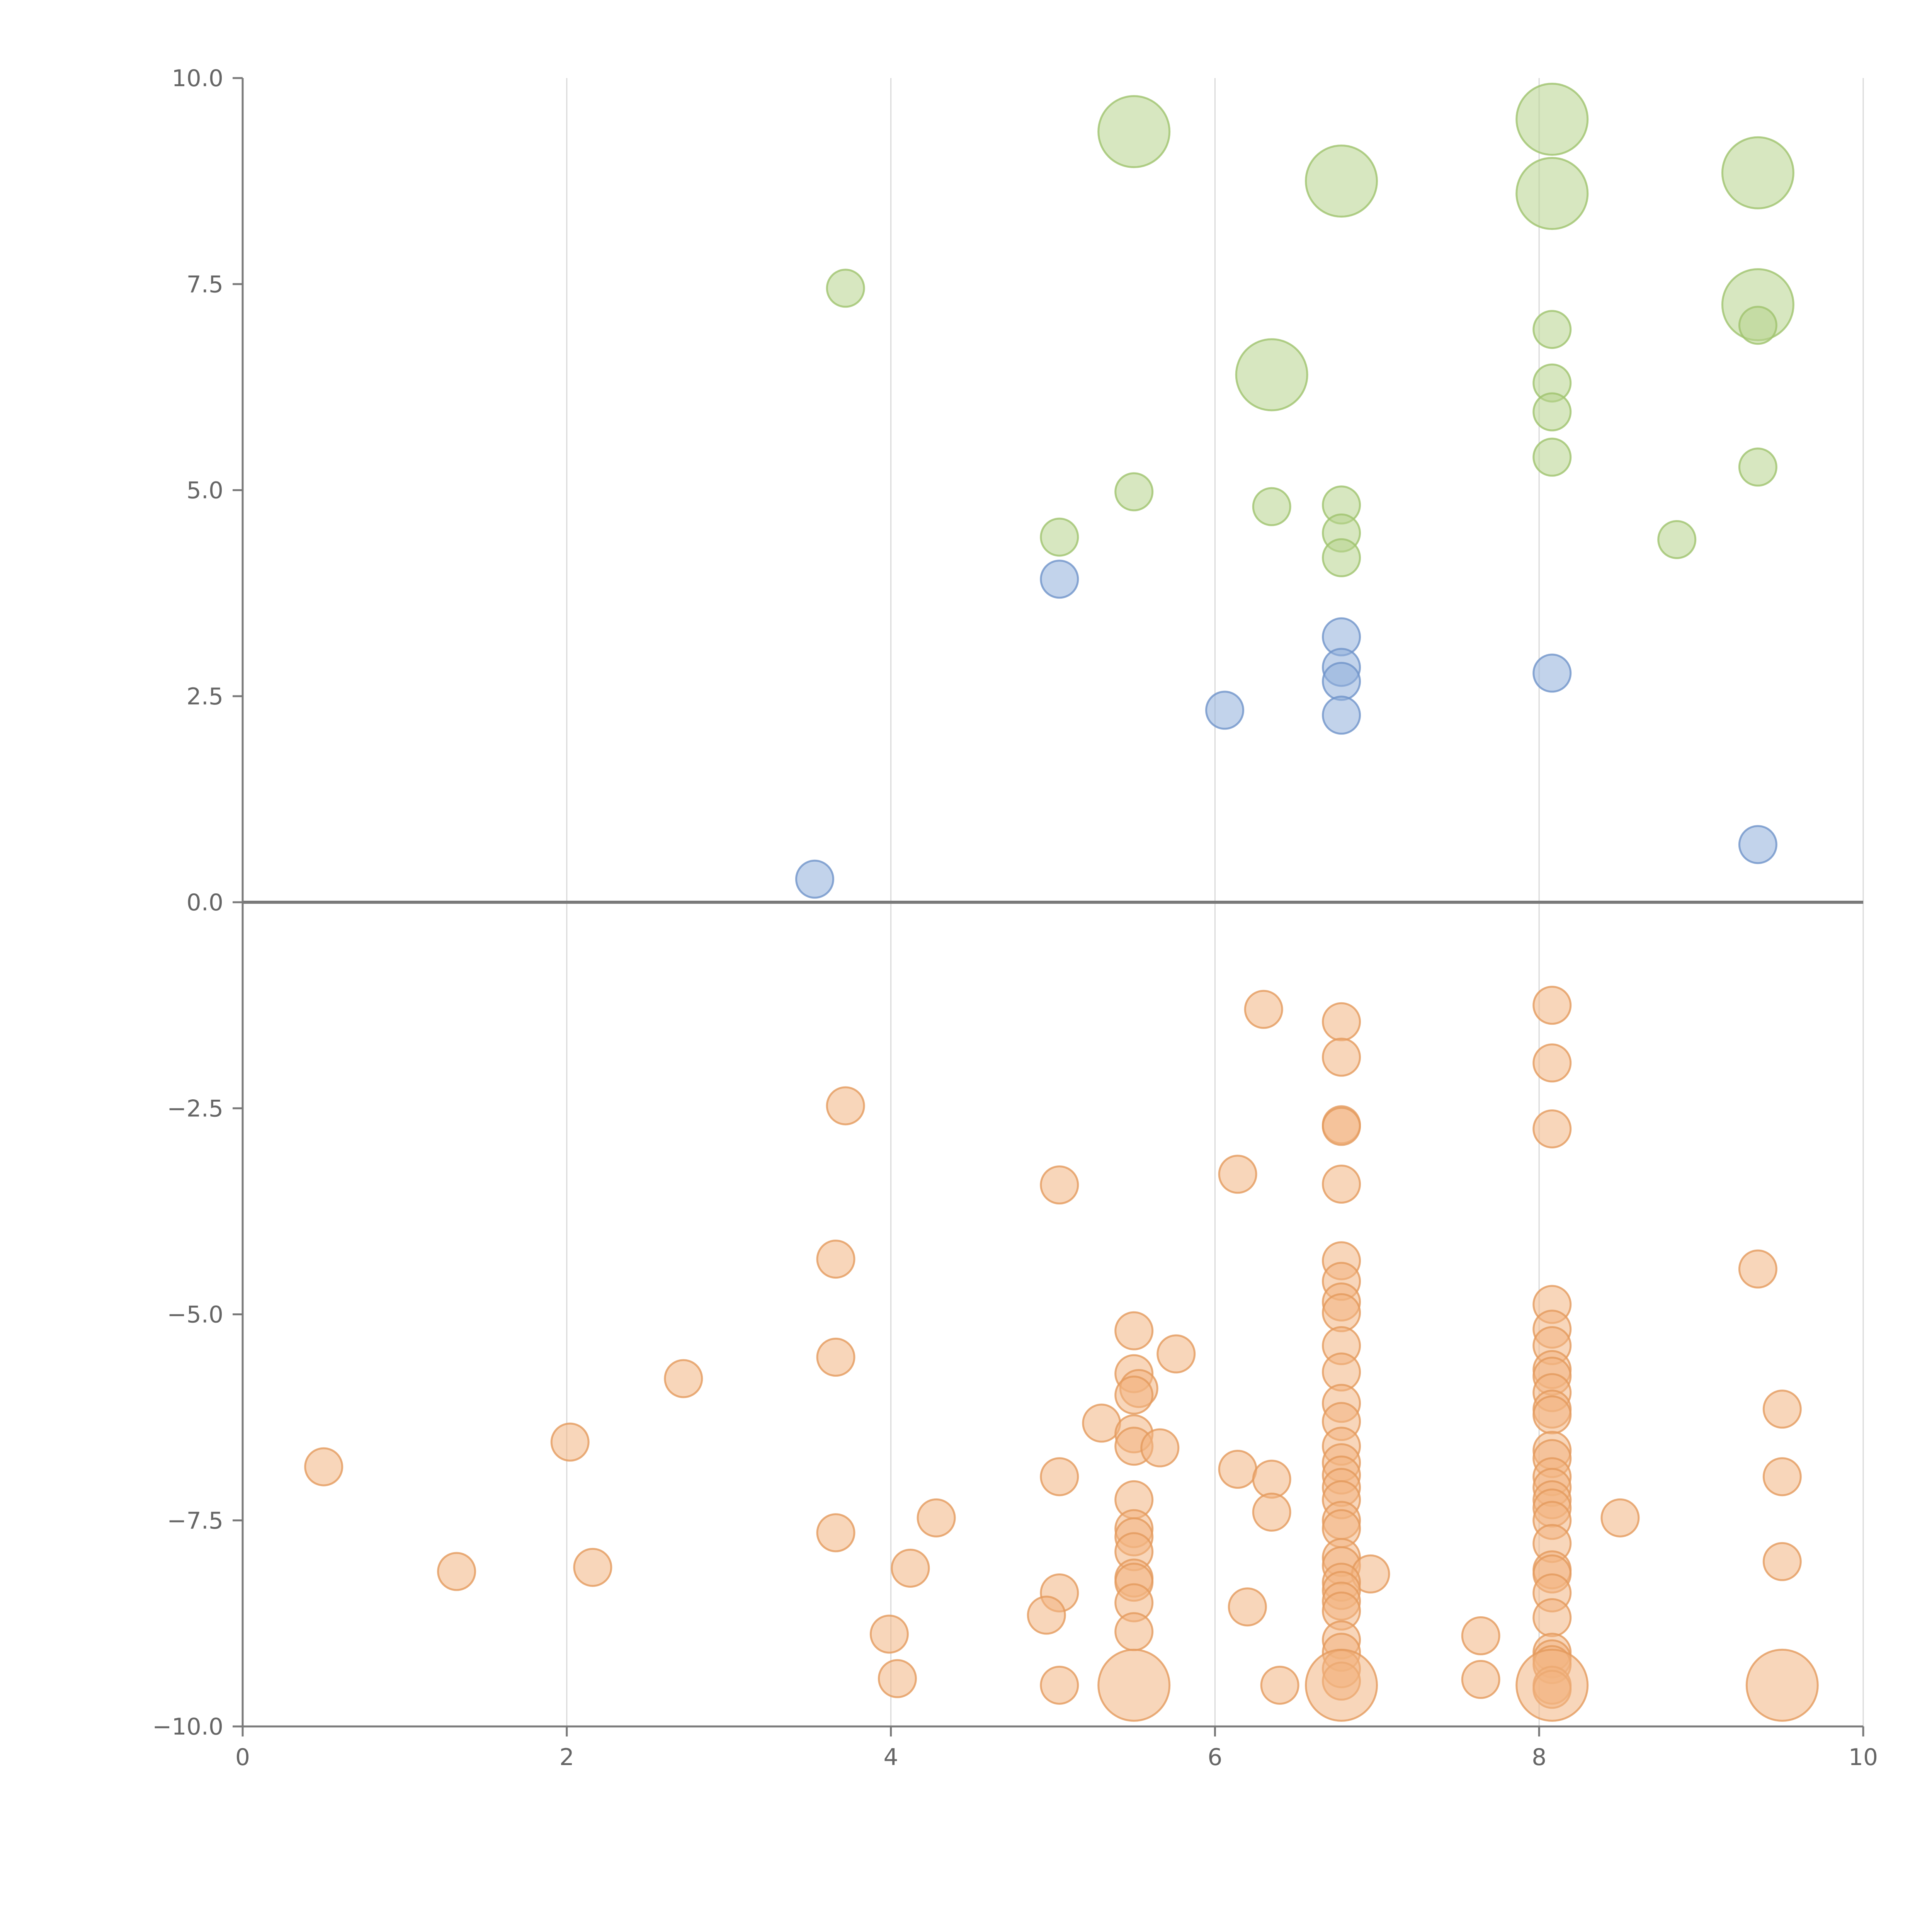 This screenshot has height=1932, width=1932. Describe the element at coordinates (1215, 1757) in the screenshot. I see `x-tick-label: 6` at that location.